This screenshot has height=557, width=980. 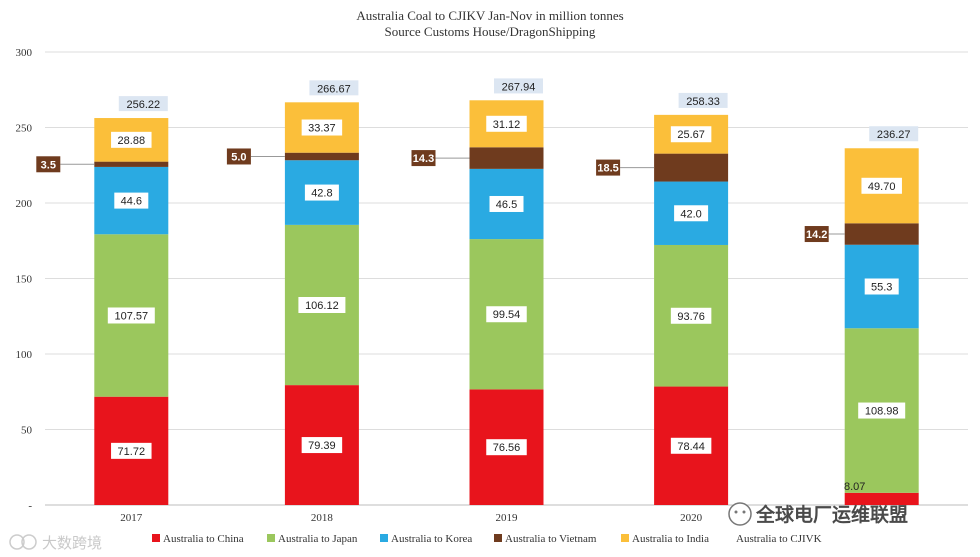 I want to click on data-label: 76.56, so click(x=507, y=448).